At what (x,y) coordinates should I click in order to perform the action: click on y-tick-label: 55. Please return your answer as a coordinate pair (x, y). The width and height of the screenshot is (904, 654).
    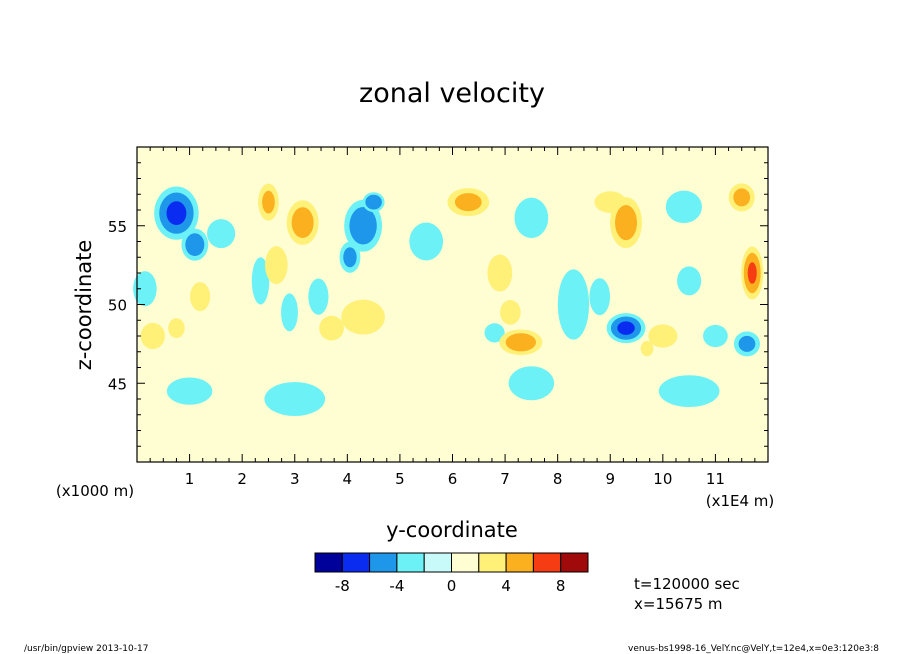
    Looking at the image, I should click on (117, 227).